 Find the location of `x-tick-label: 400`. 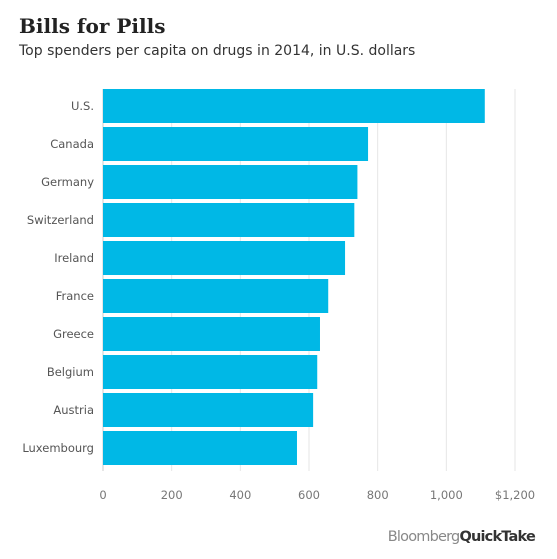

x-tick-label: 400 is located at coordinates (240, 495).